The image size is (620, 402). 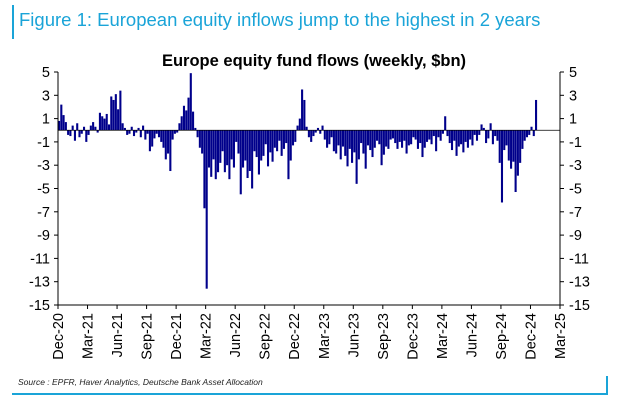 I want to click on bottom-rule, so click(x=310, y=394).